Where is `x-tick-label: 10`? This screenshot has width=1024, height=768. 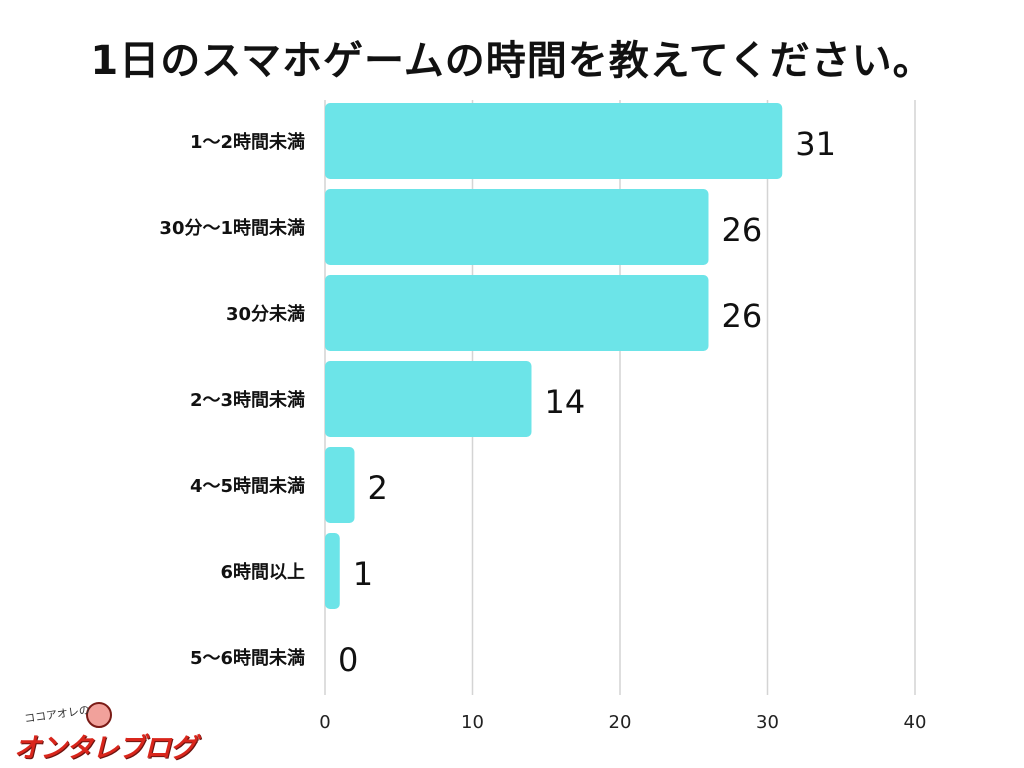 x-tick-label: 10 is located at coordinates (472, 722).